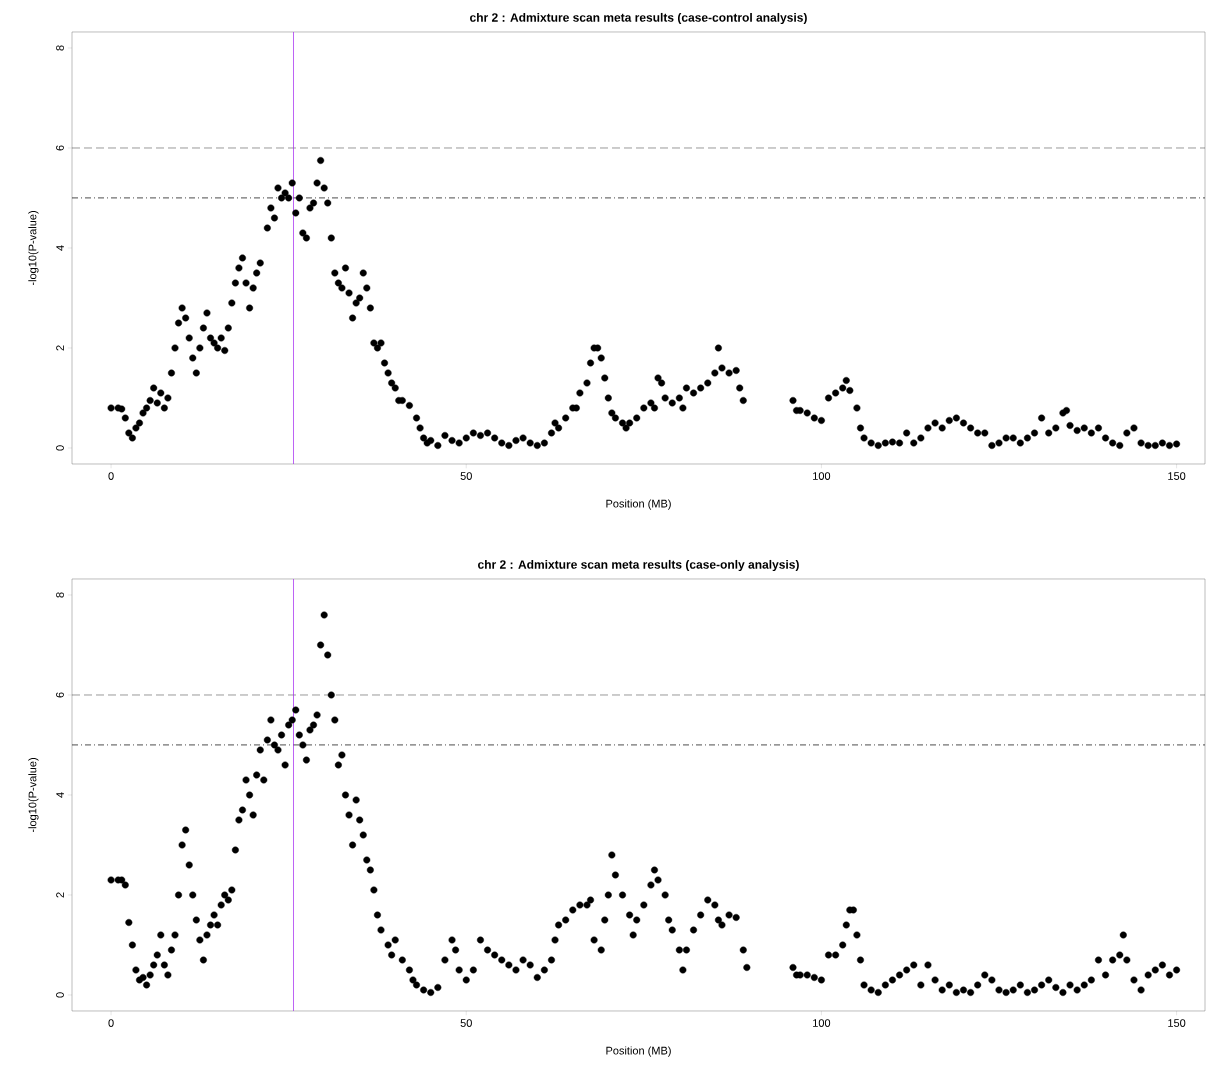 This screenshot has width=1208, height=1078. Describe the element at coordinates (638, 18) in the screenshot. I see `chart-title: chr 2 : Admixture scan meta results (case-control analysis)` at that location.